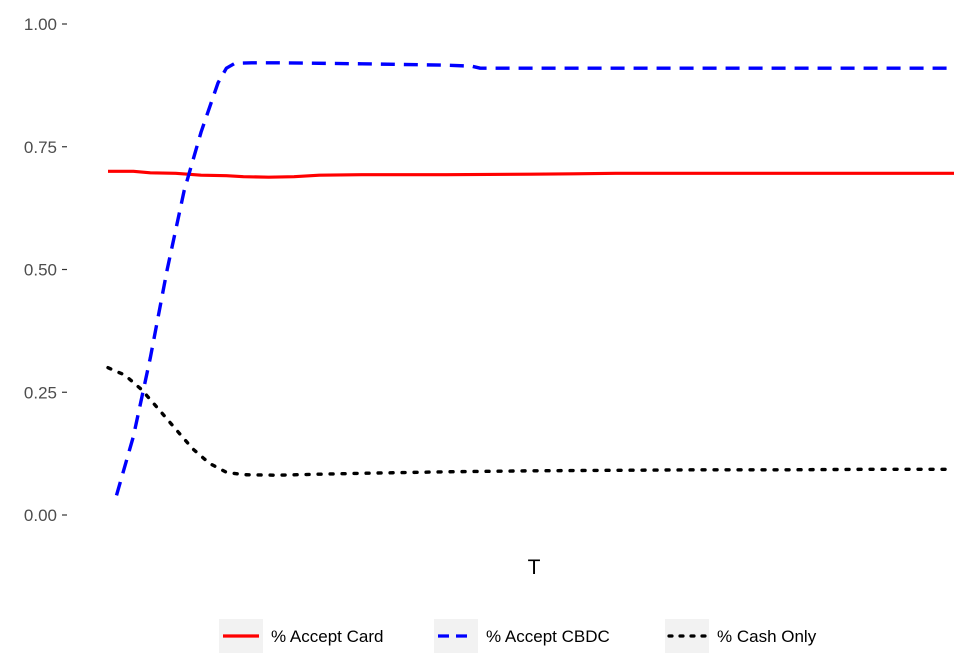 The height and width of the screenshot is (656, 954). Describe the element at coordinates (40, 270) in the screenshot. I see `y-tick-label: 0.50` at that location.